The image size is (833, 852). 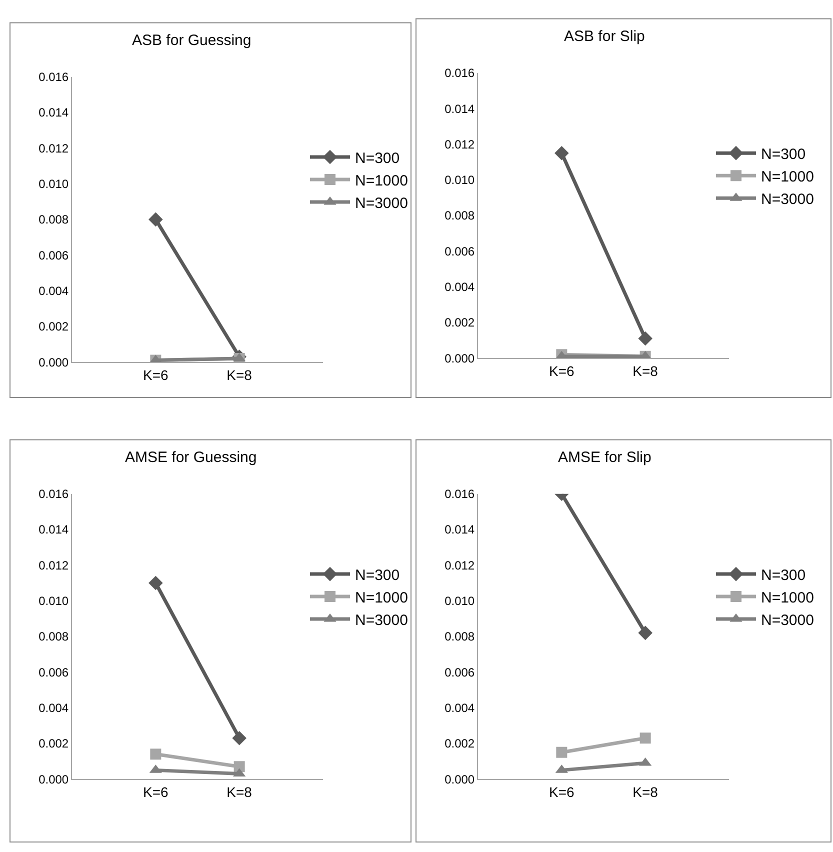 What do you see at coordinates (192, 40) in the screenshot?
I see `chart-title: ASB for Guessing` at bounding box center [192, 40].